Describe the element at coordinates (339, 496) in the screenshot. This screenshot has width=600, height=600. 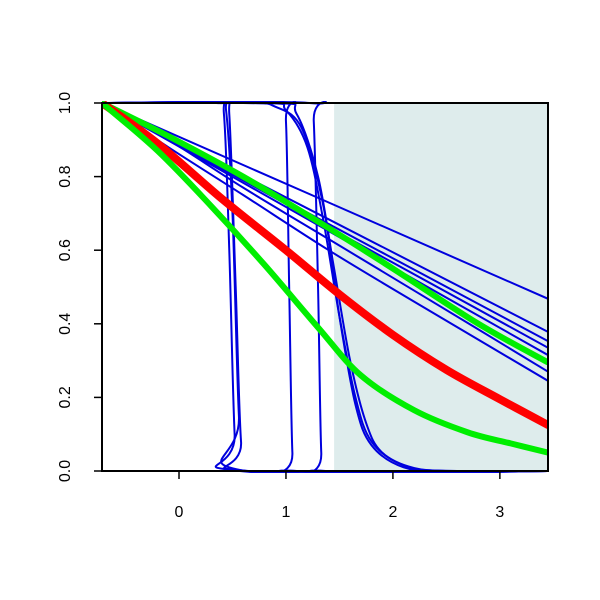
I see `x-axis: 0 1 2 3` at that location.